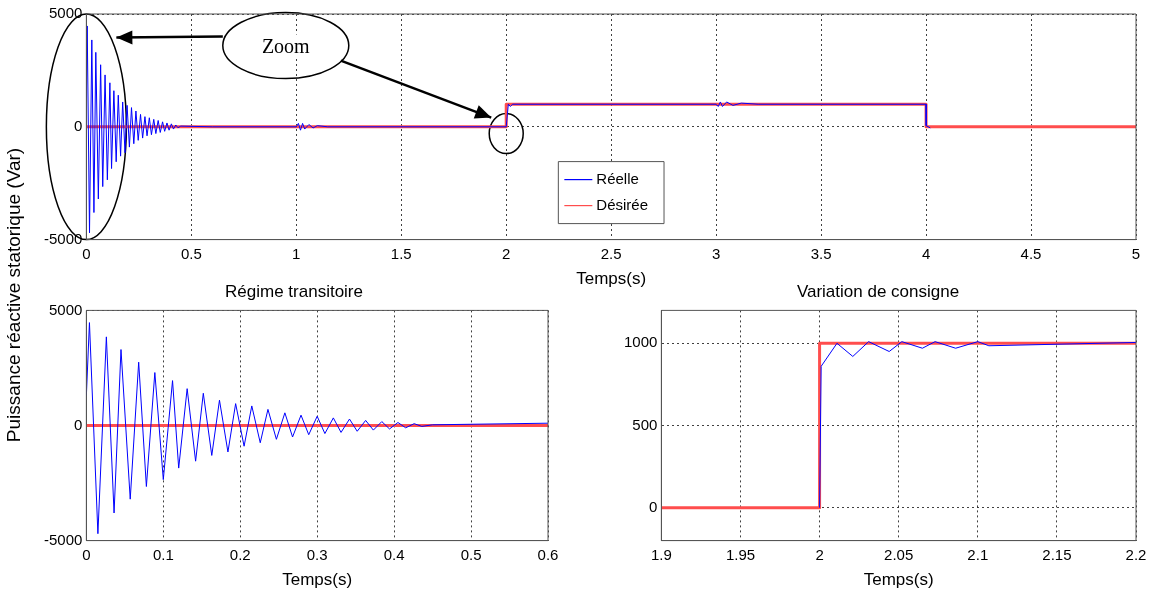 Image resolution: width=1158 pixels, height=591 pixels. What do you see at coordinates (285, 46) in the screenshot?
I see `annotation: Zoom` at bounding box center [285, 46].